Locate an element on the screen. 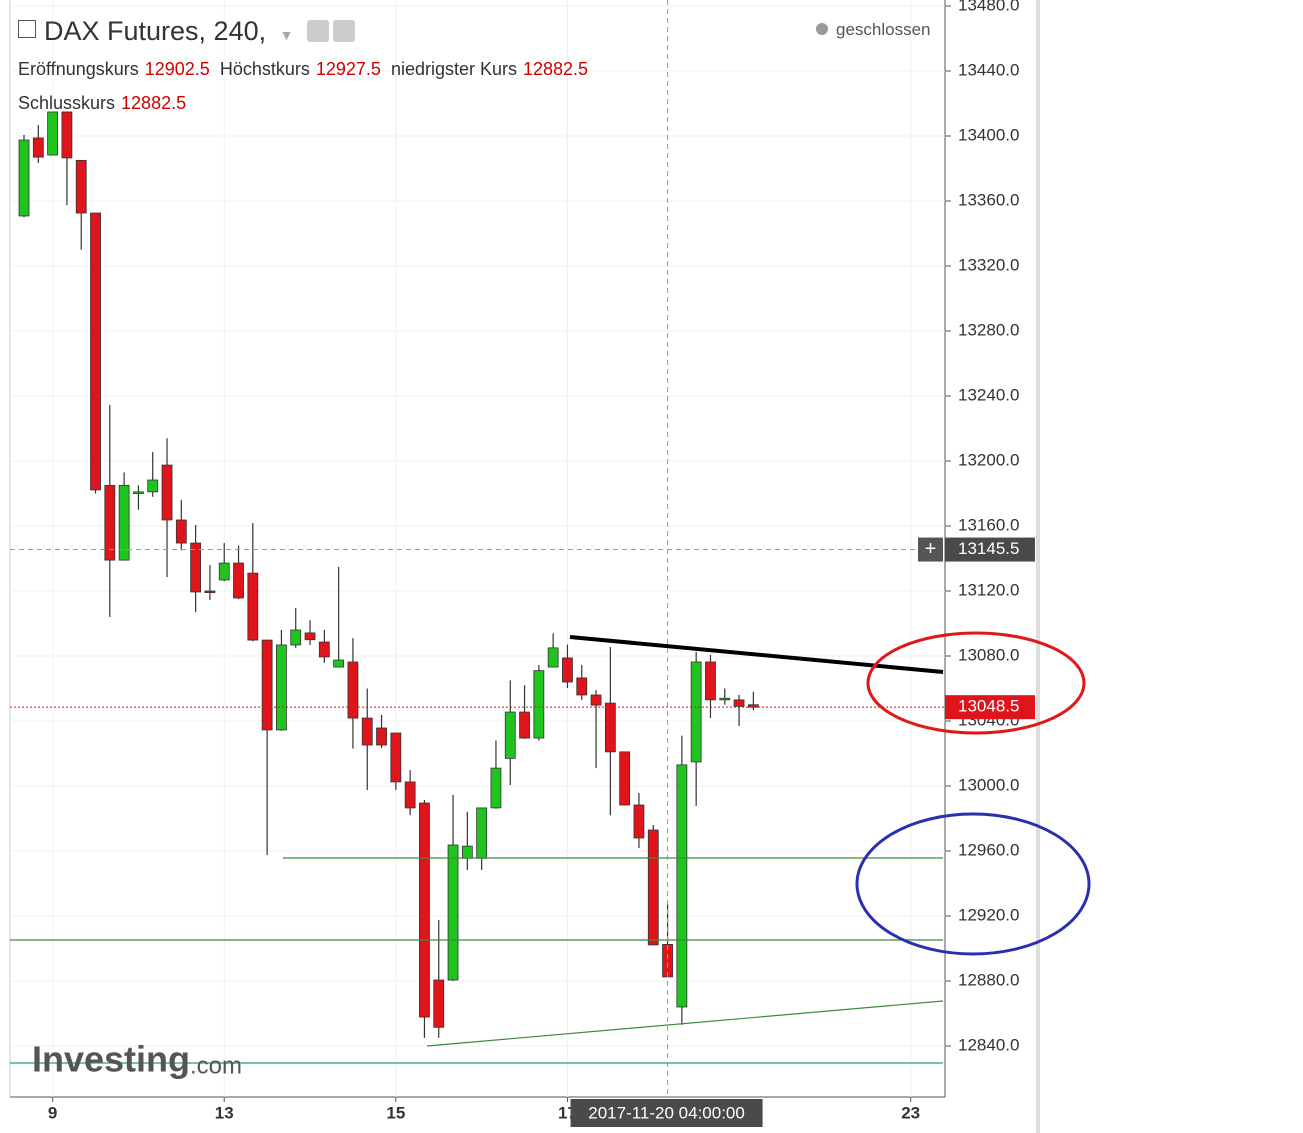  ohlc-value: 12927.5 is located at coordinates (348, 69).